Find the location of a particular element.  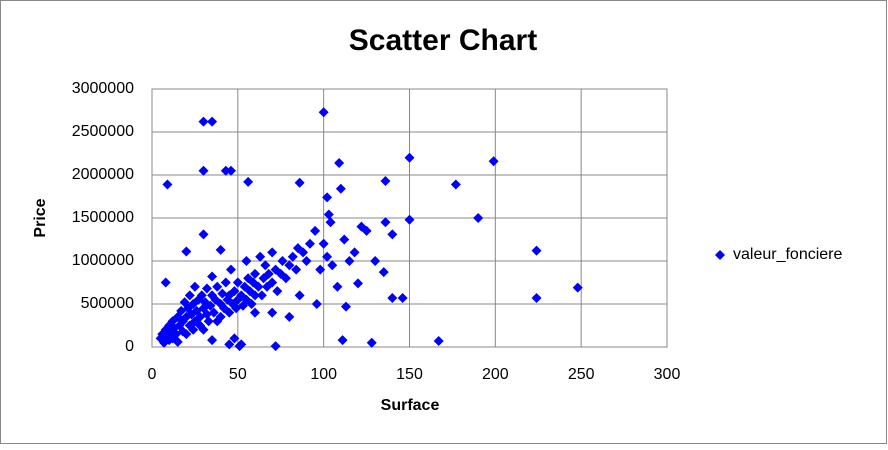

x-tick-label: 150 is located at coordinates (409, 374).